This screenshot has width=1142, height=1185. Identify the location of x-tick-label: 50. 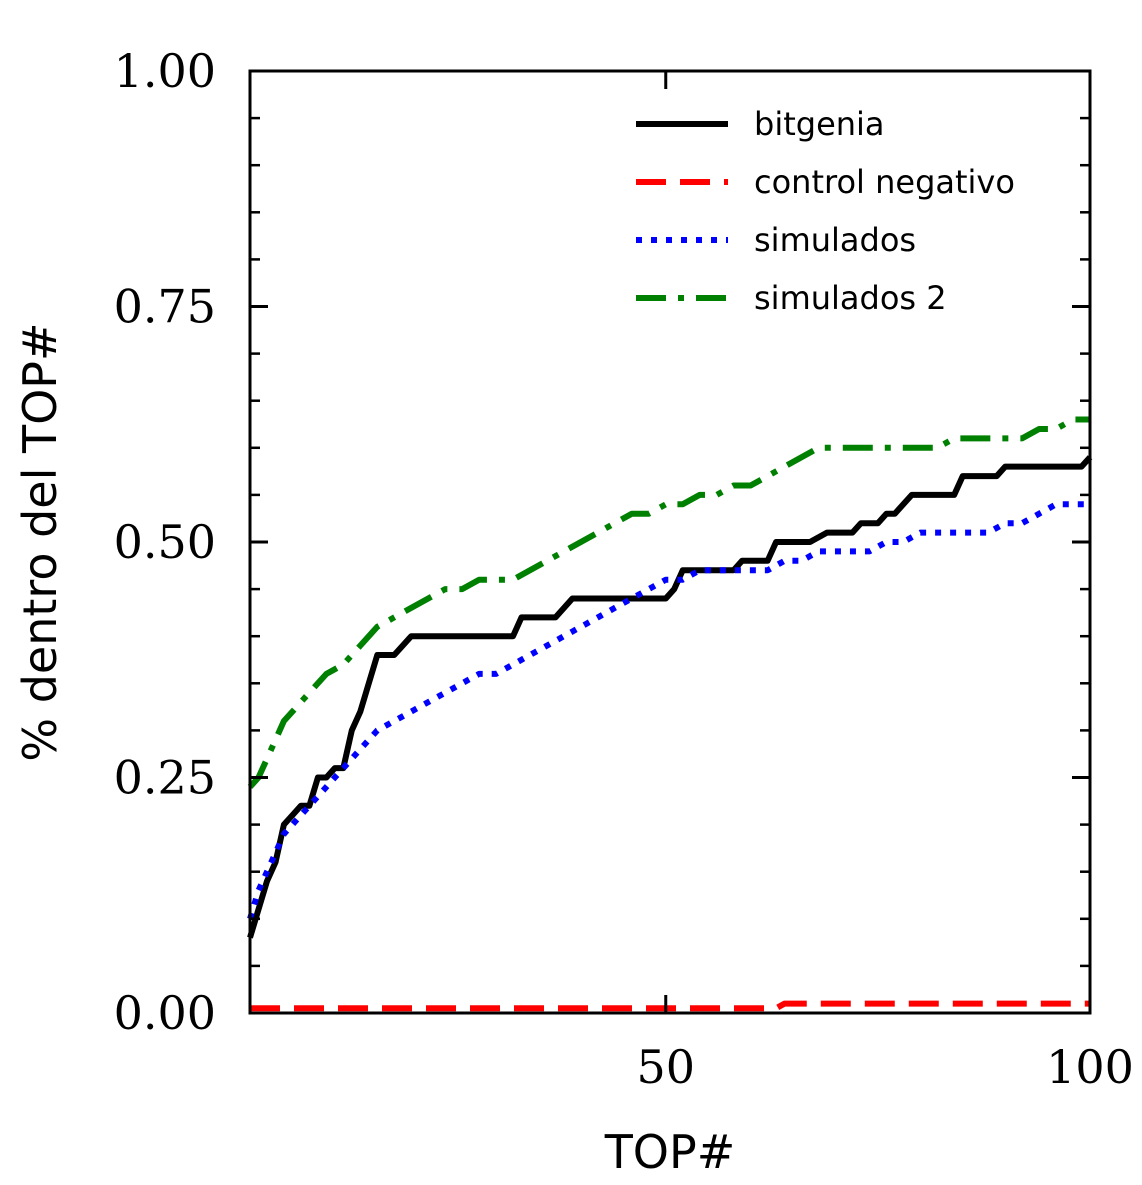
(665, 1067).